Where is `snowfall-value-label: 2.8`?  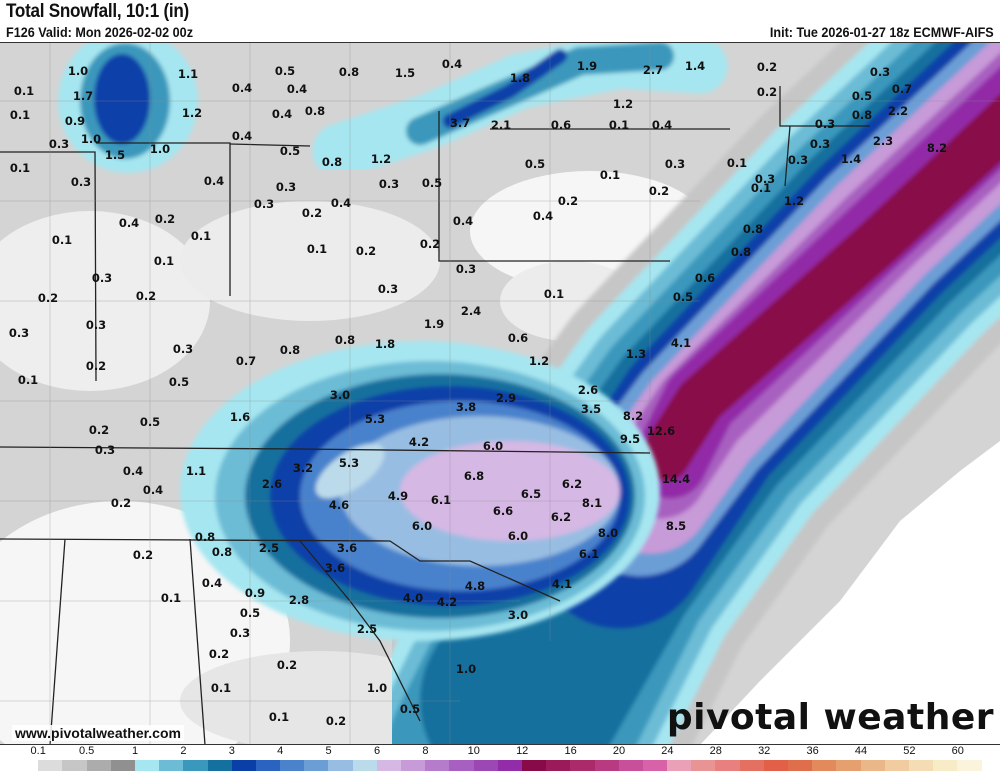
snowfall-value-label: 2.8 is located at coordinates (299, 600).